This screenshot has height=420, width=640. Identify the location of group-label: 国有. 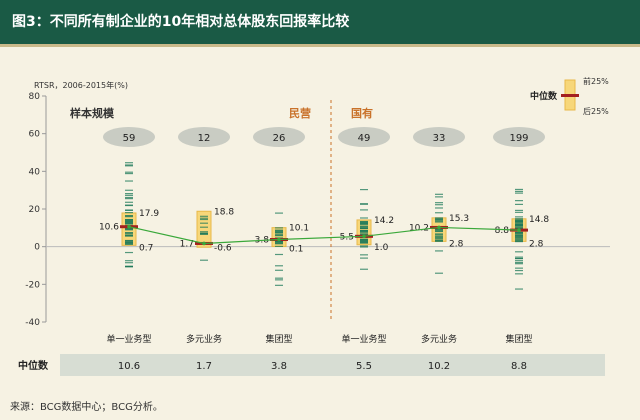
(362, 113).